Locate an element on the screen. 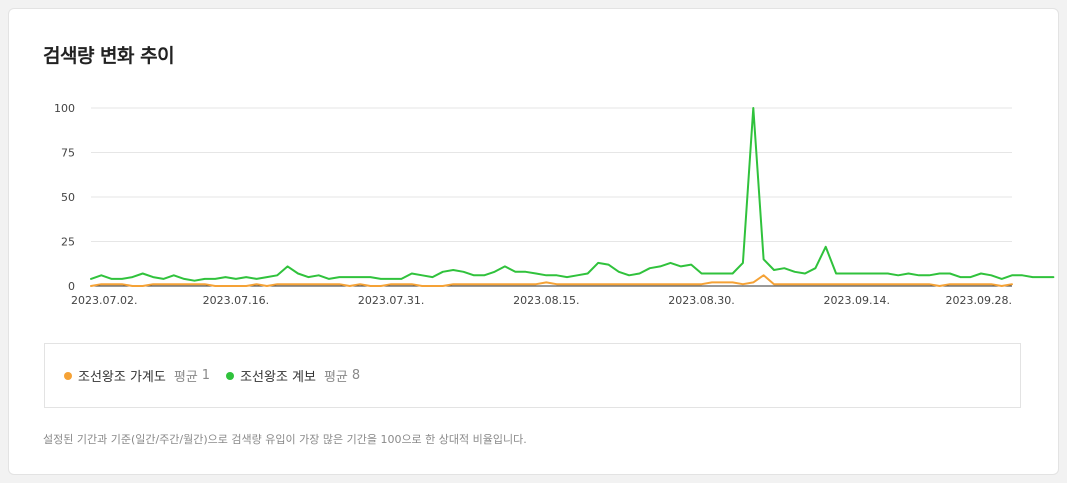  legend-series-name: 조선왕조 계보 is located at coordinates (278, 377).